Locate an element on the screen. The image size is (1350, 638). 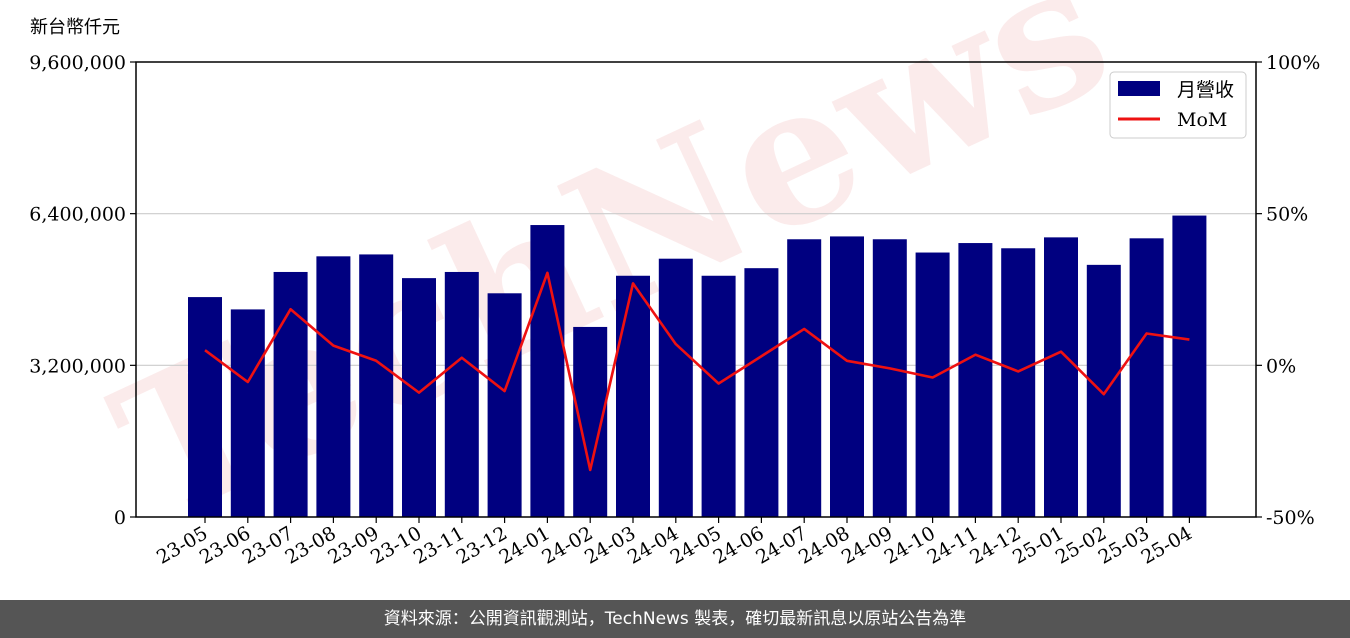
right-tick-label: 100% is located at coordinates (1293, 63).